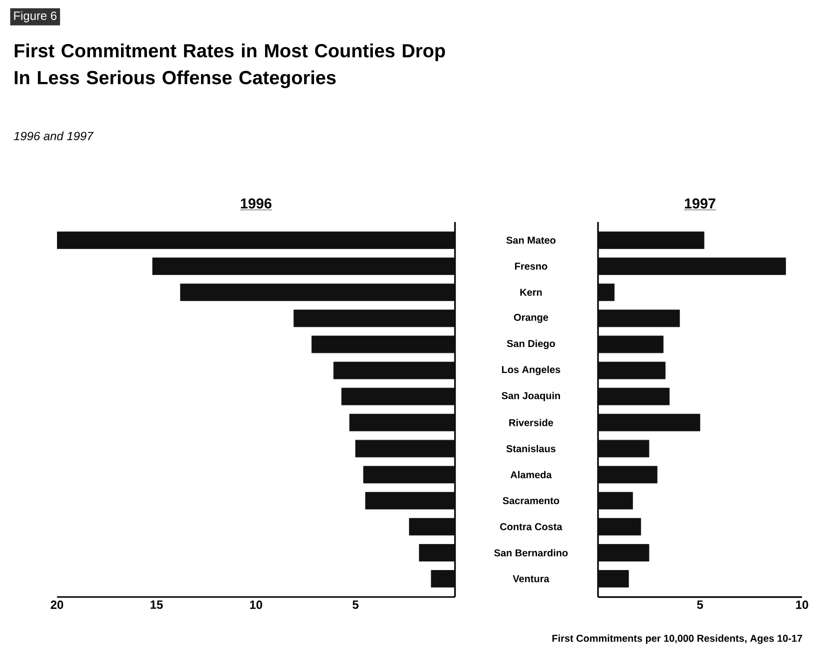 This screenshot has height=670, width=831. What do you see at coordinates (531, 266) in the screenshot?
I see `y-tick-label: Fresno` at bounding box center [531, 266].